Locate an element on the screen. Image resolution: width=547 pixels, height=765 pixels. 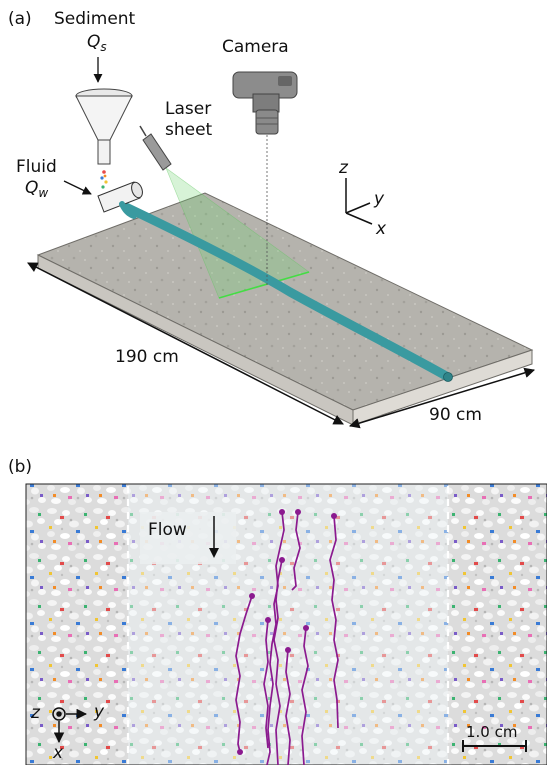
fluid-arrow is located at coordinates (77, 187).